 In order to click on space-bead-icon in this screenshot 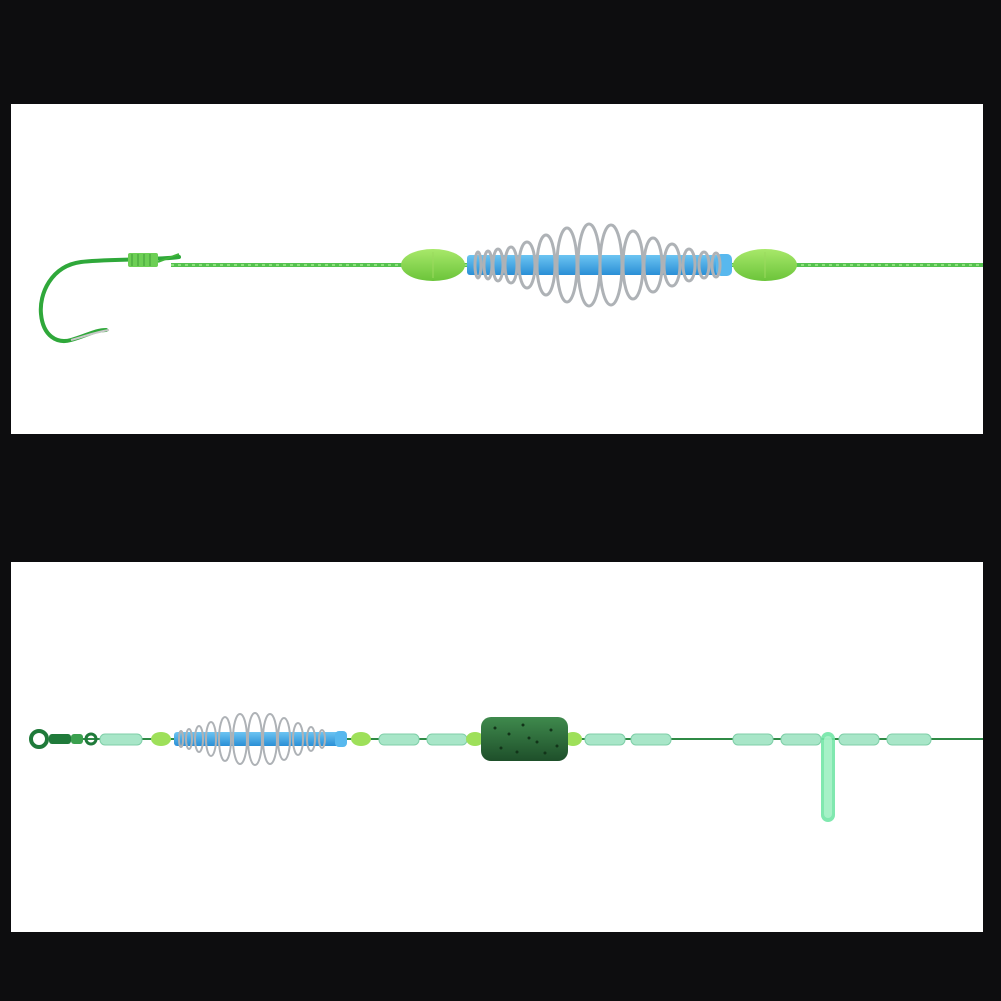, I will do `click(515, 739)`.